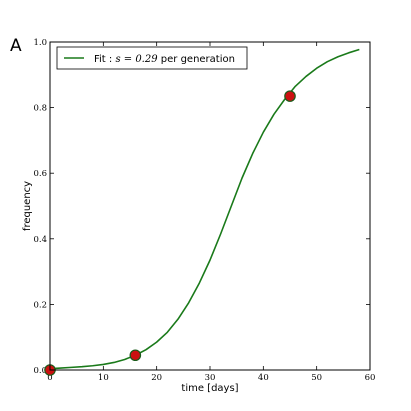  Describe the element at coordinates (40, 371) in the screenshot. I see `y-tick-label: 0.0` at that location.